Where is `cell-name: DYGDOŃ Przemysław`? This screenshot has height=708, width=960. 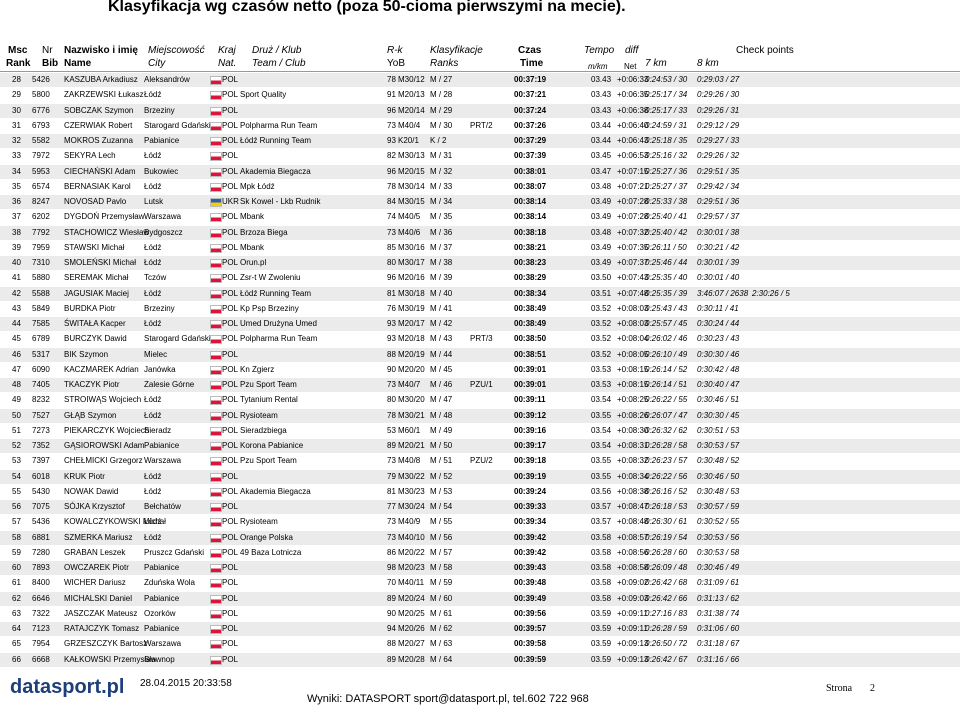 cell-name: DYGDOŃ Przemysław is located at coordinates (104, 217).